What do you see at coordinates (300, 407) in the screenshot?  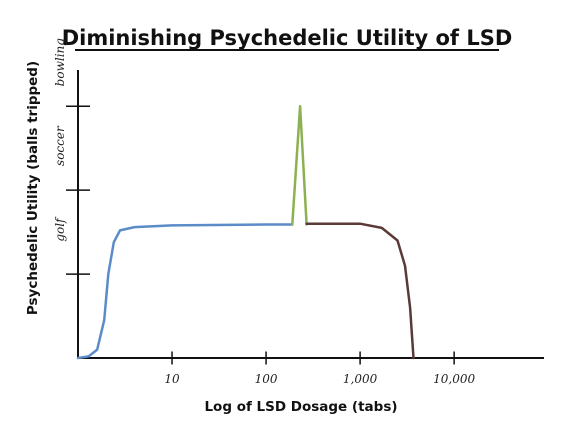 I see `x-axis-label: Log of LSD Dosage (tabs)` at bounding box center [300, 407].